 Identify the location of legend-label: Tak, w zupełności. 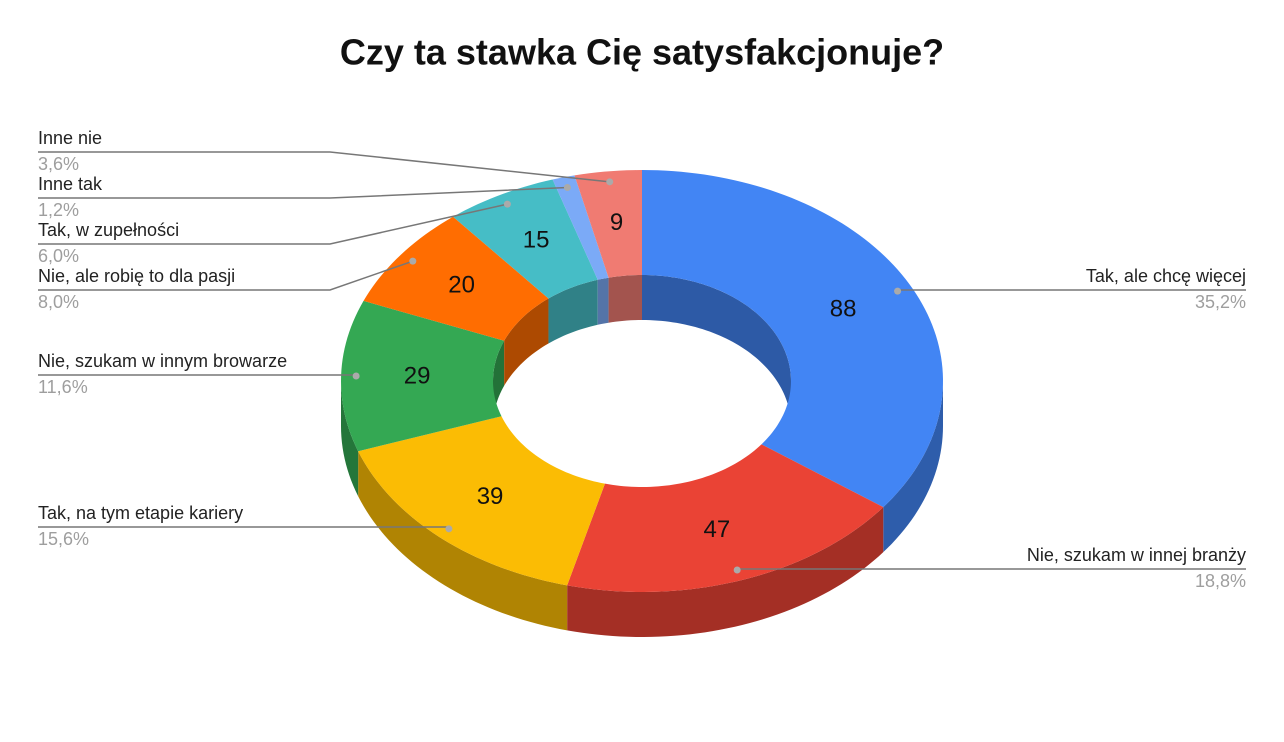
(108, 230).